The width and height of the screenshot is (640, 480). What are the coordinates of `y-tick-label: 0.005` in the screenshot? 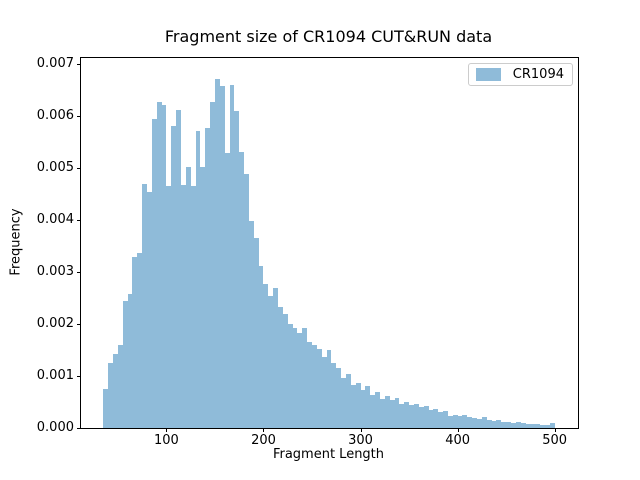 It's located at (55, 168).